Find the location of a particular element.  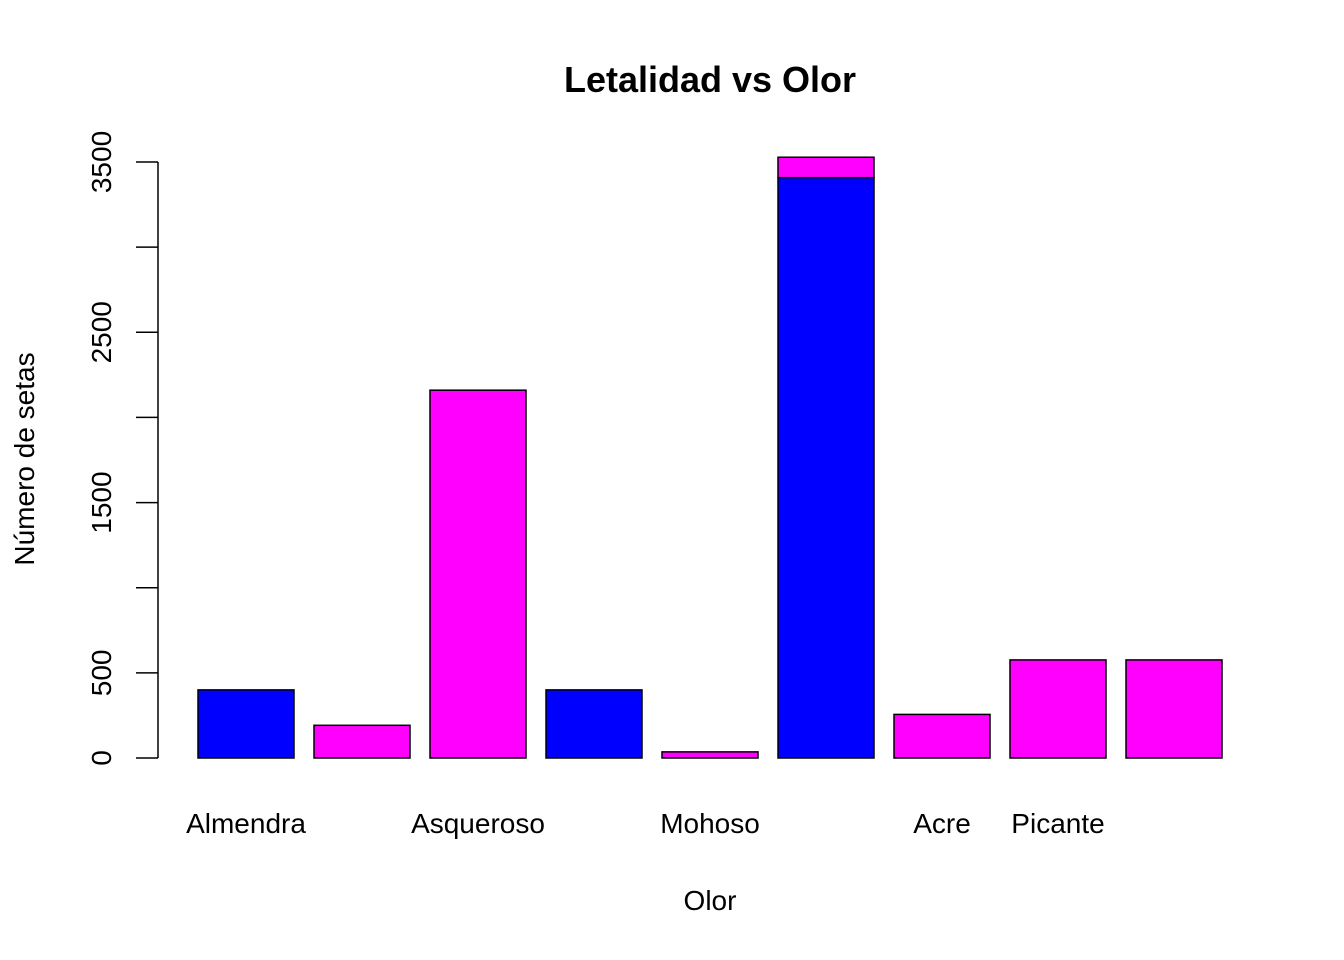

x-category-label: Mohoso is located at coordinates (710, 823).